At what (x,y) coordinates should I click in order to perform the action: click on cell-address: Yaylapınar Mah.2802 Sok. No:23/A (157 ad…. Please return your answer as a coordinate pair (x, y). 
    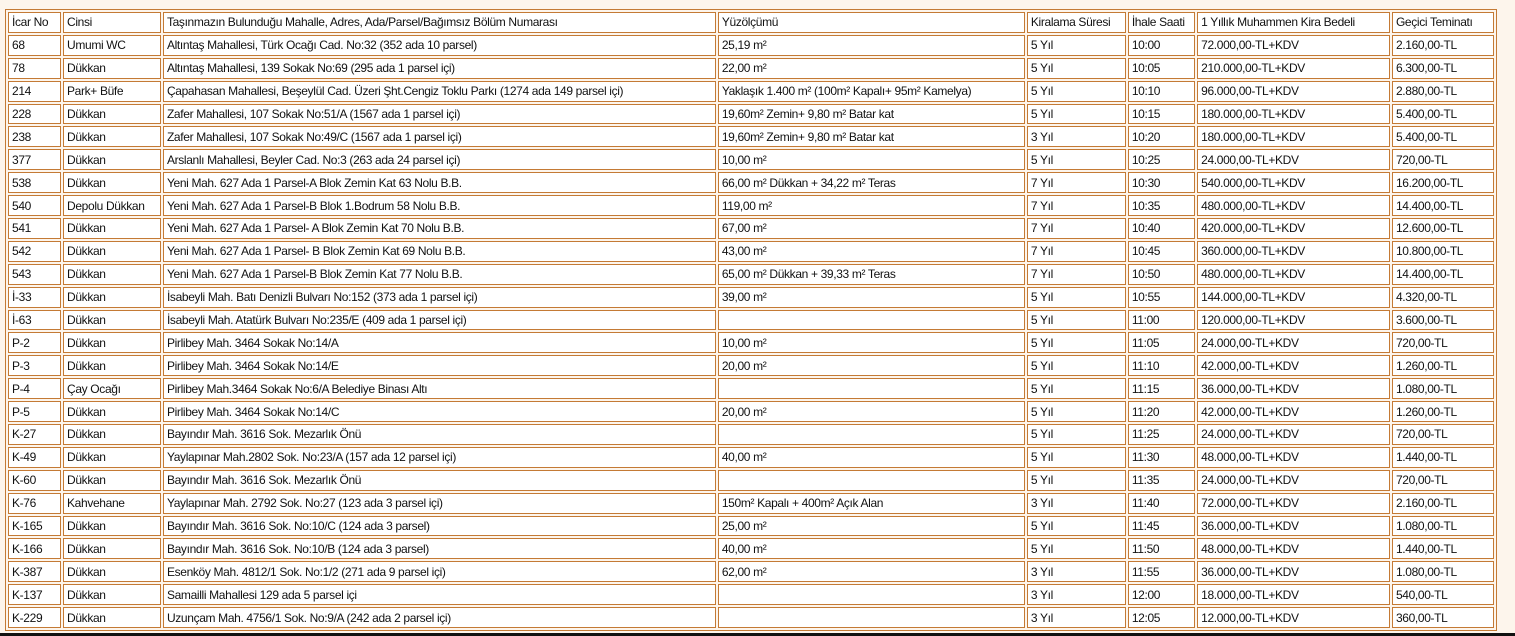
    Looking at the image, I should click on (439, 457).